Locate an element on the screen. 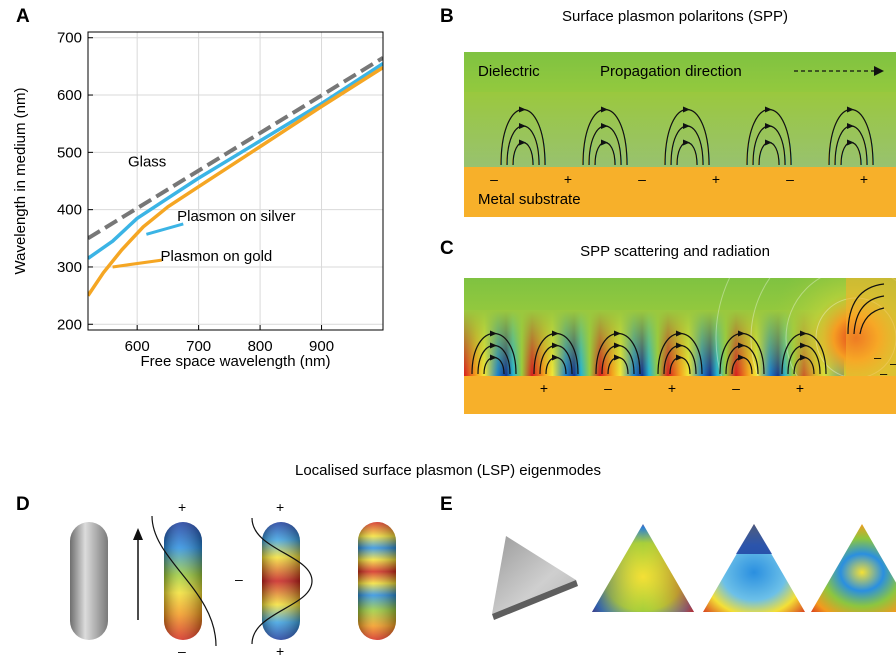 This screenshot has width=896, height=662. x-tick-label: 800 is located at coordinates (260, 346).